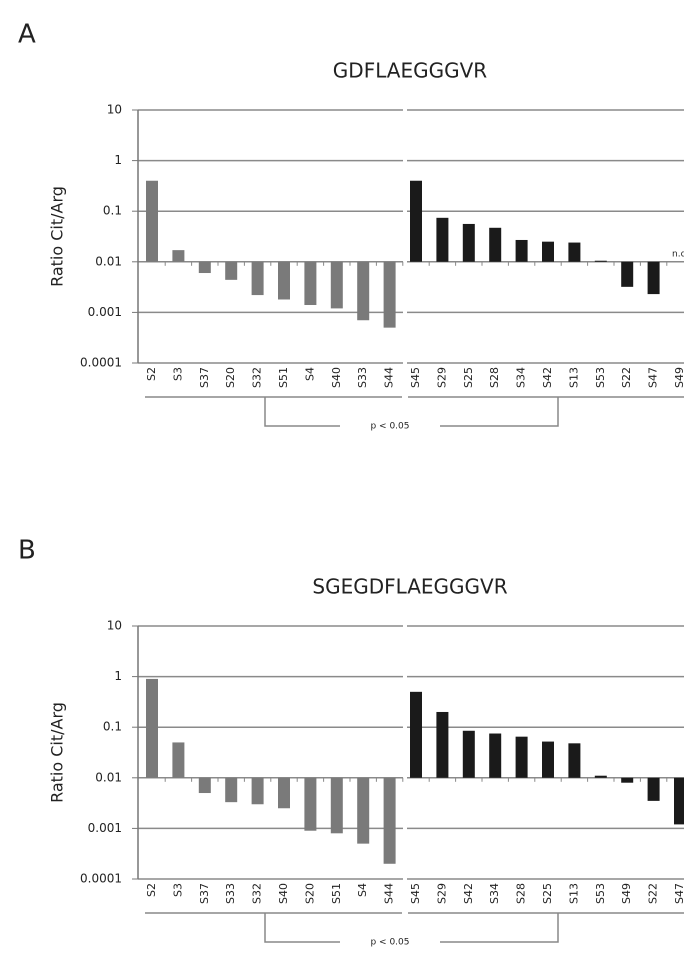  I want to click on chart-title: GDFLAEGGGVR, so click(410, 71).